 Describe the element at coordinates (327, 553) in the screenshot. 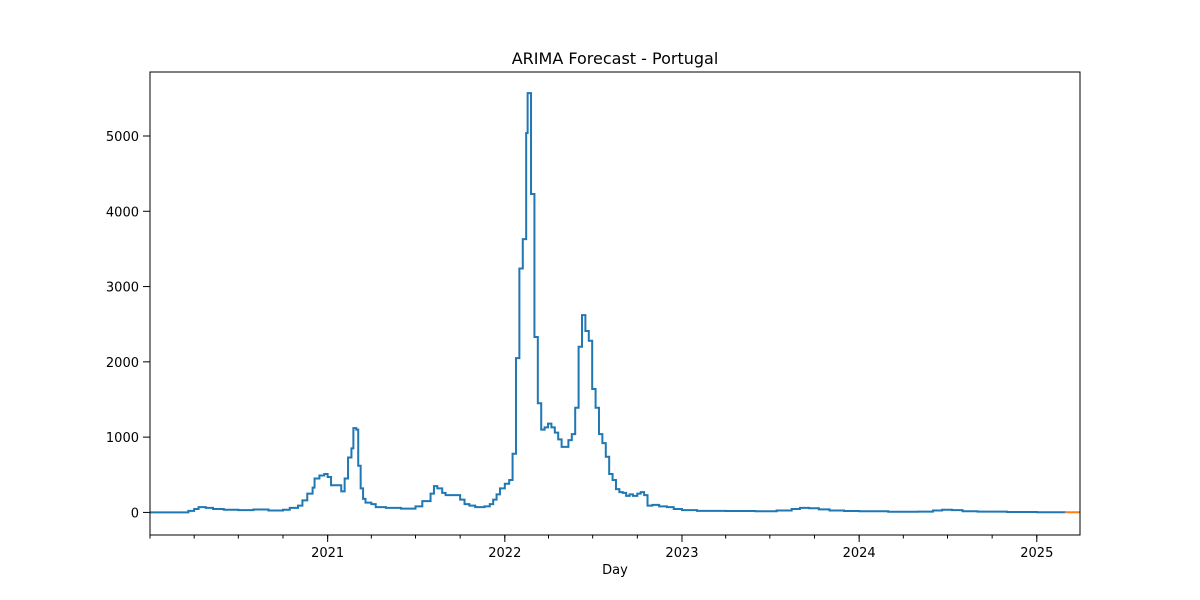

I see `x-tick-label-0: 2021` at that location.